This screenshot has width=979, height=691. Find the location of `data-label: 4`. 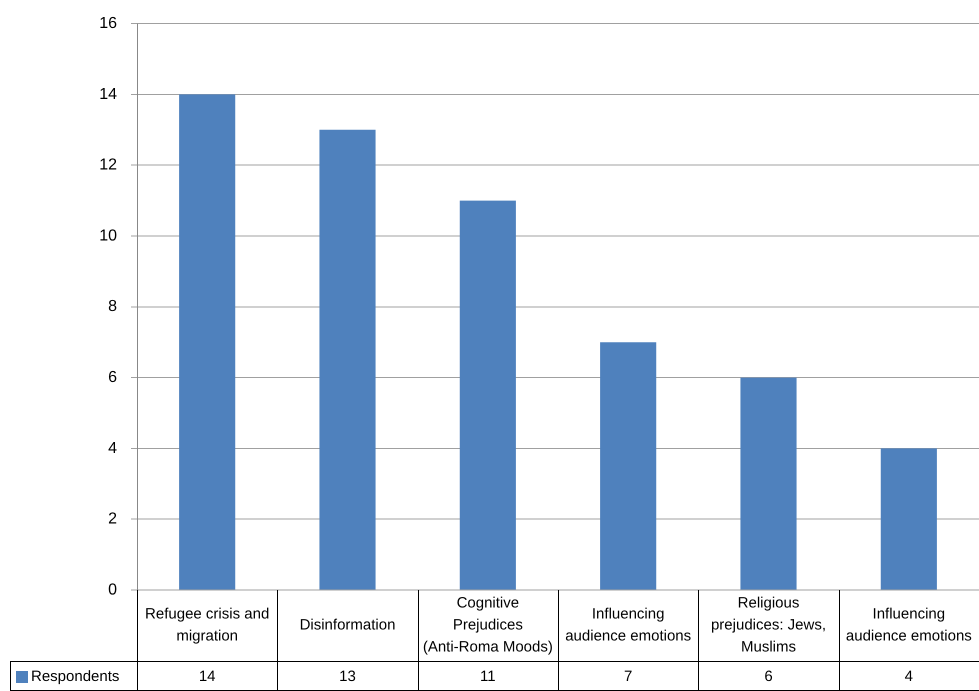

data-label: 4 is located at coordinates (909, 677).